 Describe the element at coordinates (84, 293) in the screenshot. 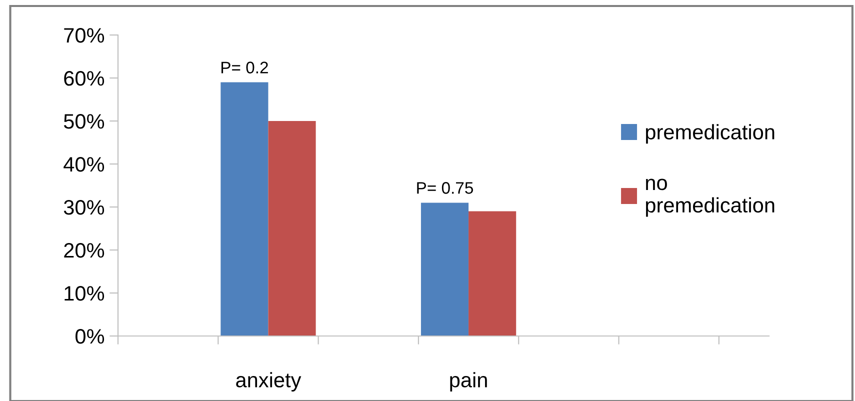

I see `y-tick-label: 10%` at that location.